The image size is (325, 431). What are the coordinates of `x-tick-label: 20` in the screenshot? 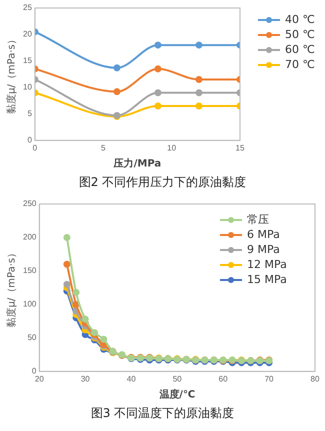 It's located at (39, 379).